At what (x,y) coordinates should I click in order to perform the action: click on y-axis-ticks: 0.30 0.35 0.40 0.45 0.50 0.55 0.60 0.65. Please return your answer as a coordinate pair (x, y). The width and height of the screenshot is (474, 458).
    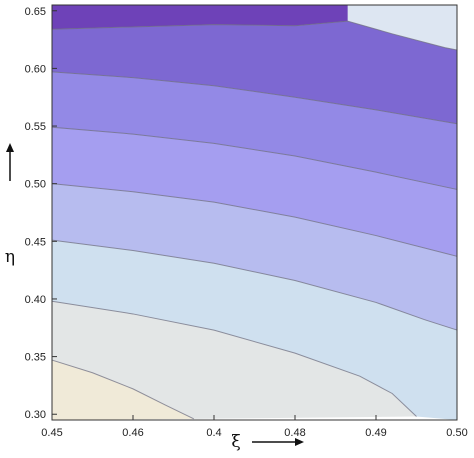
    Looking at the image, I should click on (41, 213).